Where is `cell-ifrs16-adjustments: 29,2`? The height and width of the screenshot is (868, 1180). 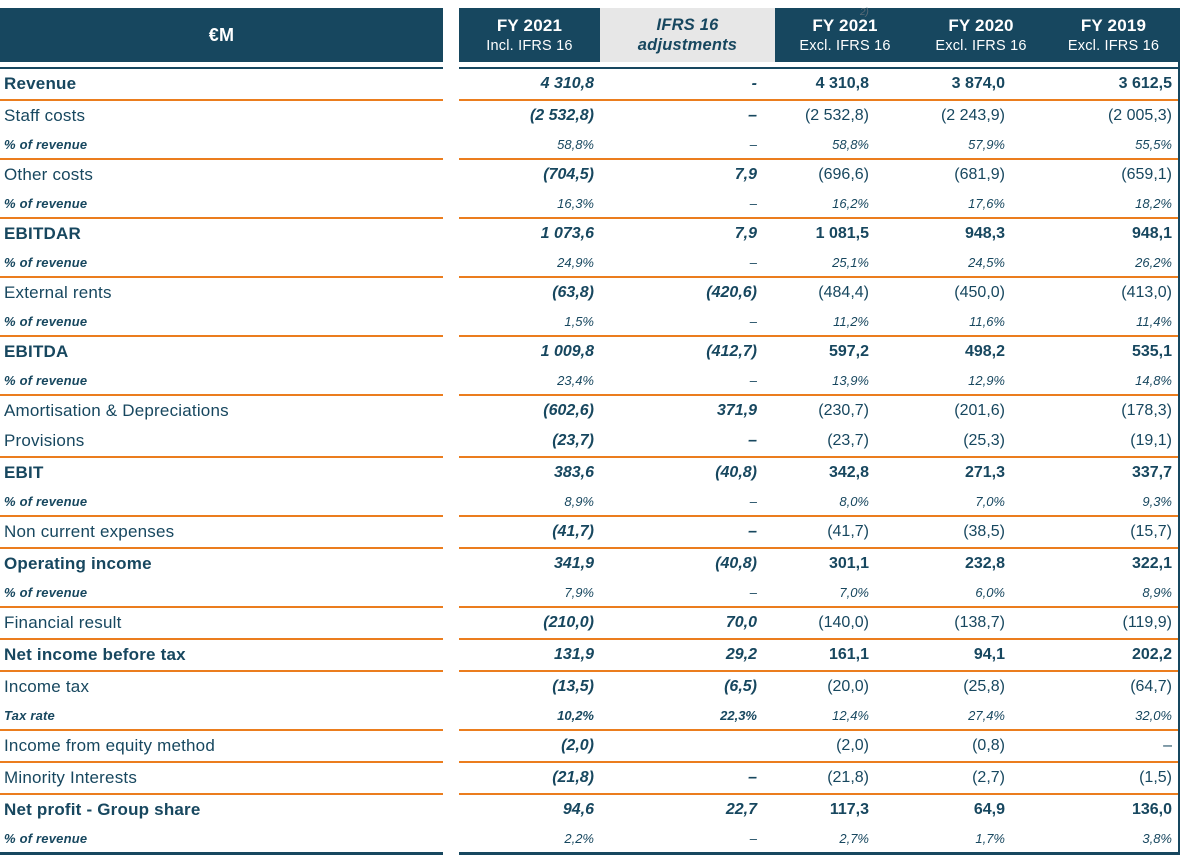
cell-ifrs16-adjustments: 29,2 is located at coordinates (741, 654).